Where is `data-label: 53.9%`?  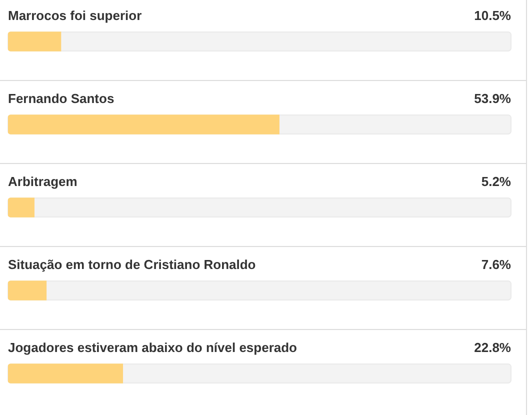 data-label: 53.9% is located at coordinates (493, 98).